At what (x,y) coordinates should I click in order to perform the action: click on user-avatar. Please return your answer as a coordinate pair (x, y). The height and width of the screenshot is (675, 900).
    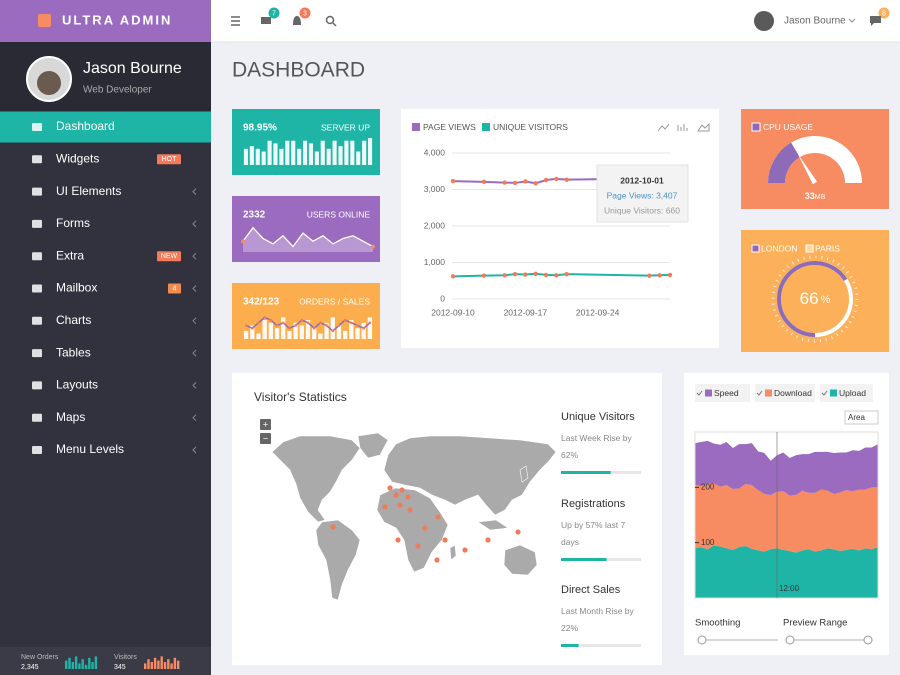
    Looking at the image, I should click on (764, 21).